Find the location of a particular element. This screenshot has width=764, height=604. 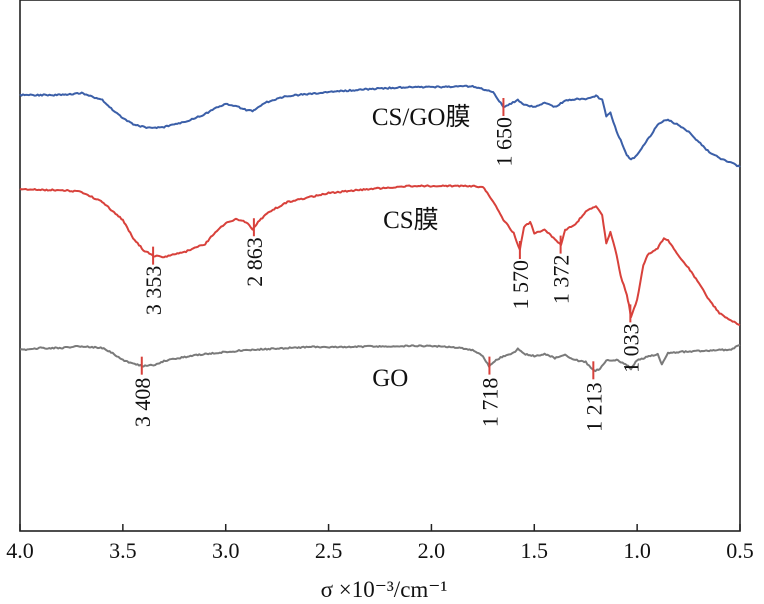

series-line-cs-go-film is located at coordinates (380, 126).